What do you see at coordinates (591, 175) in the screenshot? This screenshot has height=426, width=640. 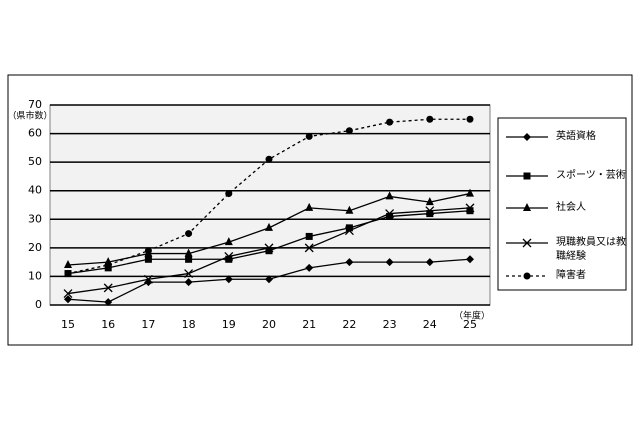 I see `legend-label: スポーツ・芸術` at bounding box center [591, 175].